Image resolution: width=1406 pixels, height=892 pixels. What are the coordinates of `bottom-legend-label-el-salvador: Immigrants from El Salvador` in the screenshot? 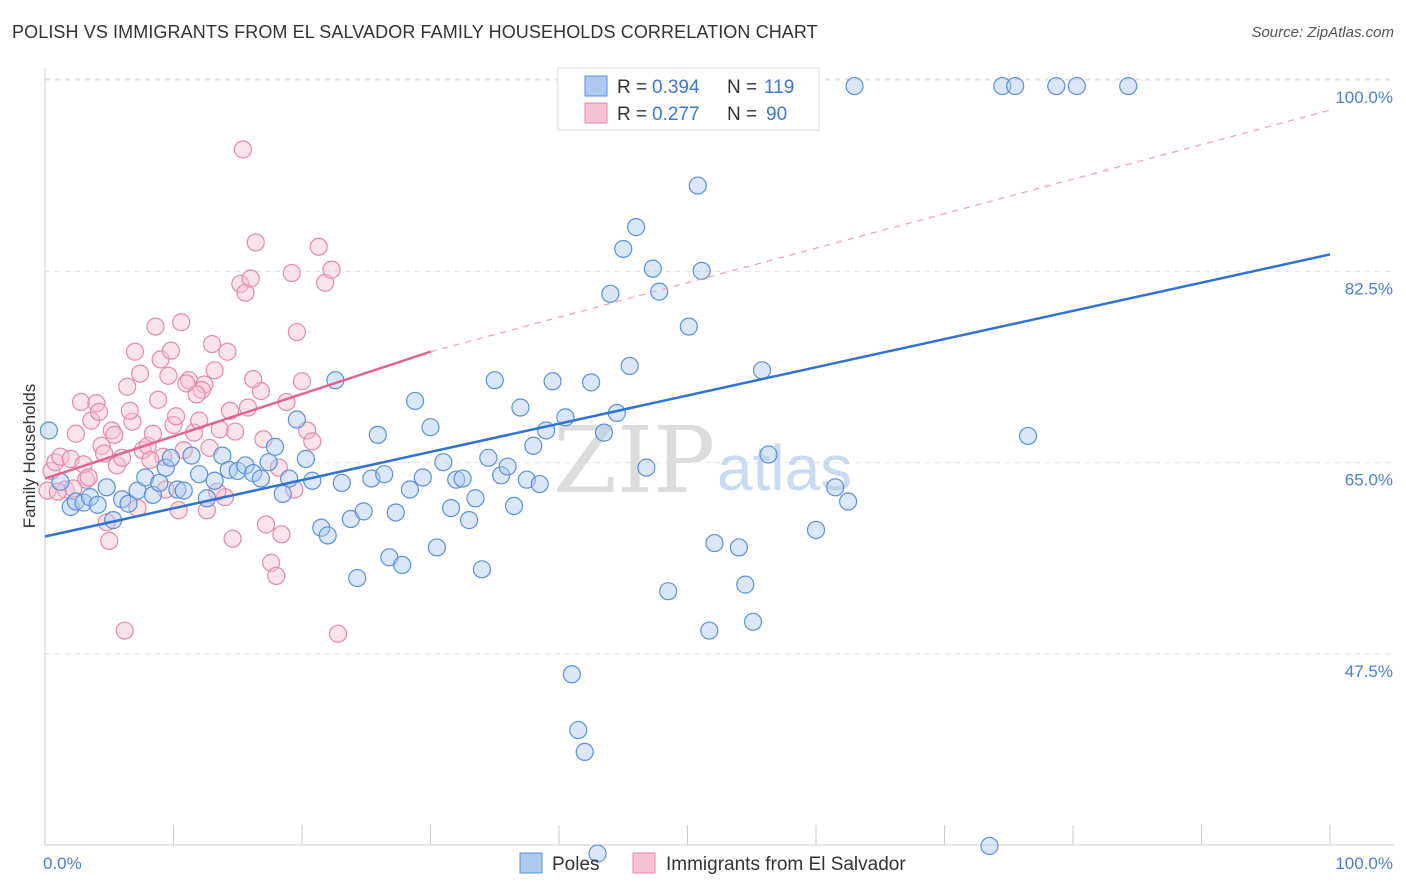 It's located at (786, 864).